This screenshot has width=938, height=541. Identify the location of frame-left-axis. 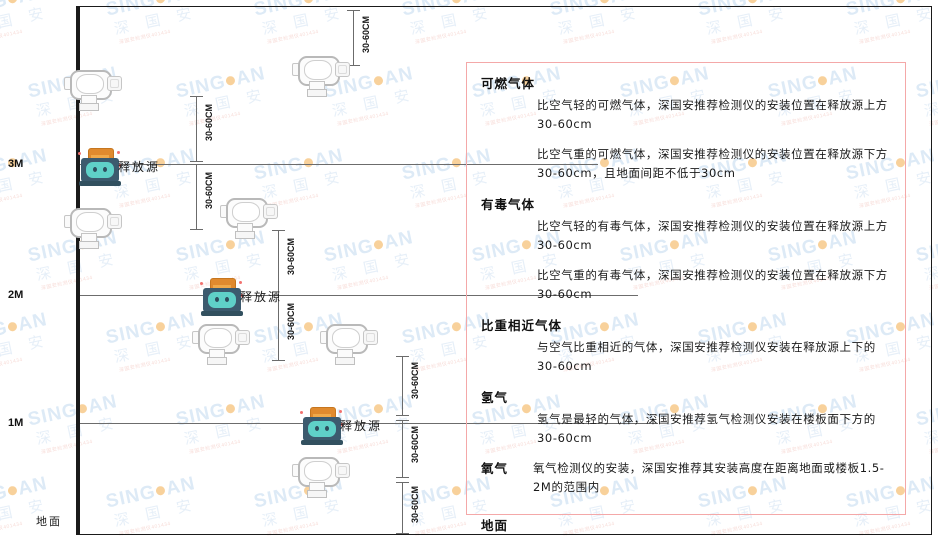
(78, 270).